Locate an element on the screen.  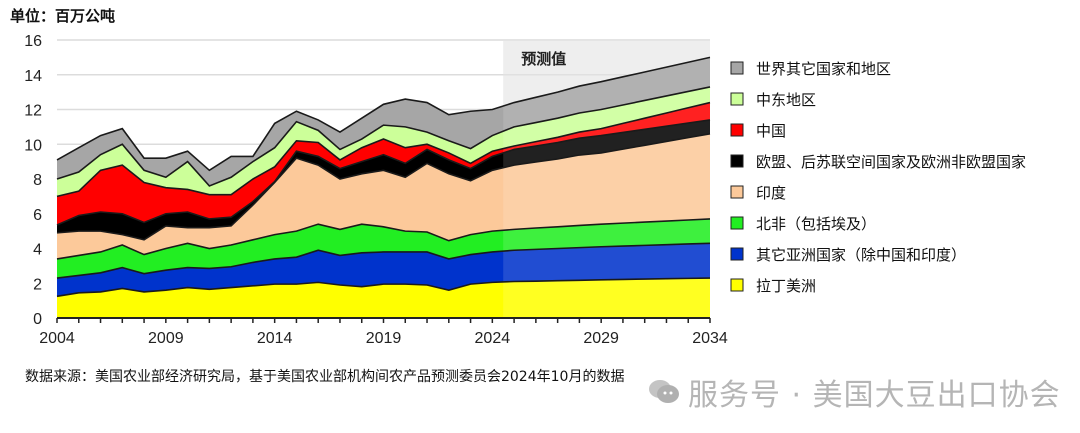
legend-item: 北非（包括埃及） is located at coordinates (803, 224).